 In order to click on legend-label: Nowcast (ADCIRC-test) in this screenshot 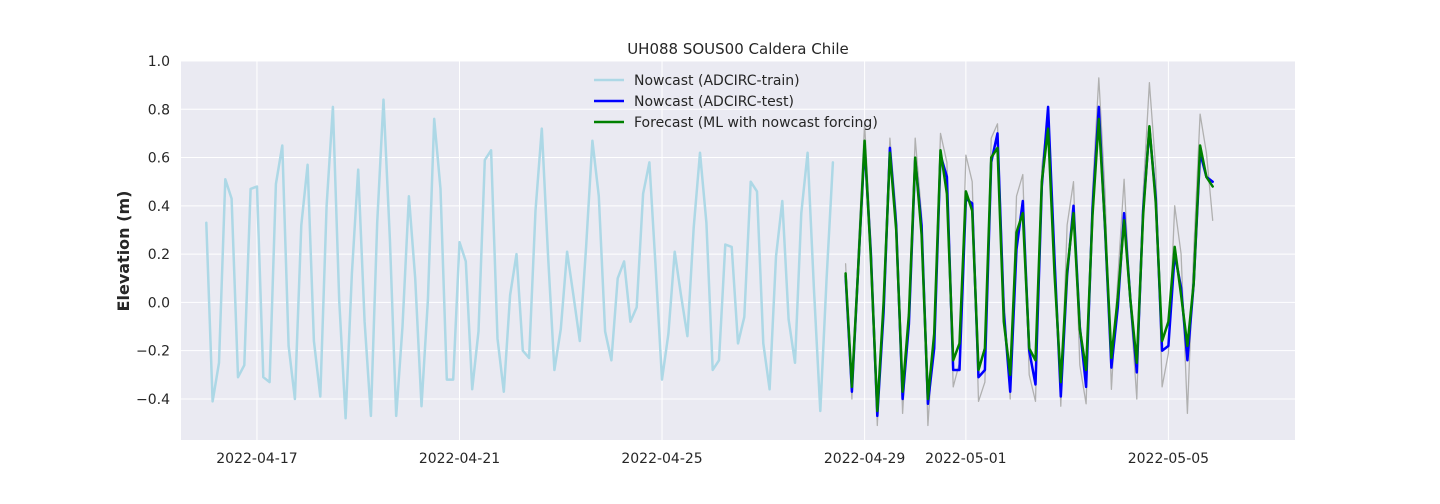, I will do `click(714, 102)`.